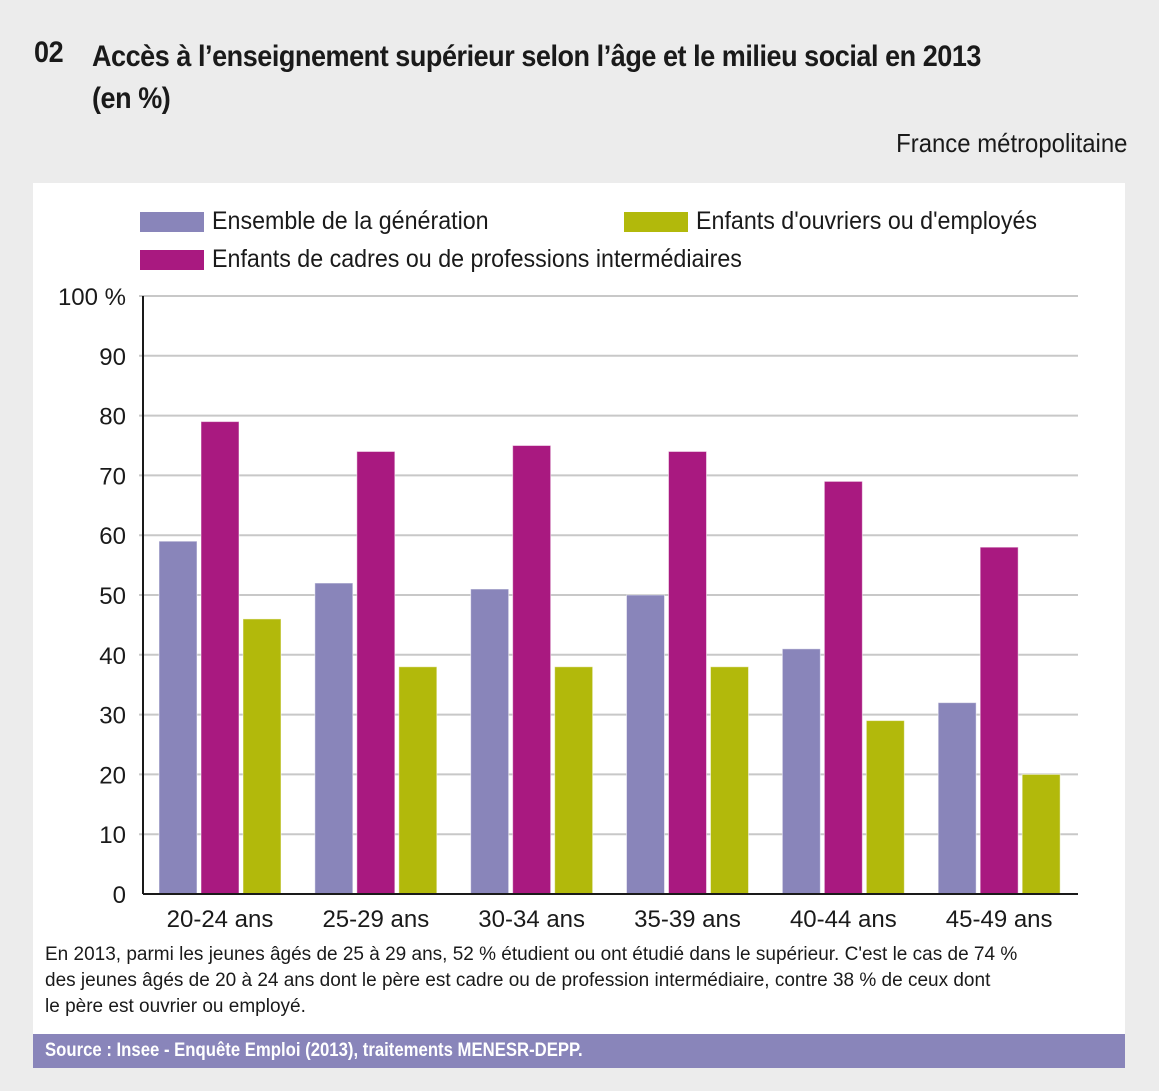 The width and height of the screenshot is (1159, 1091). What do you see at coordinates (375, 919) in the screenshot?
I see `x-tick-label: 25-29 ans` at bounding box center [375, 919].